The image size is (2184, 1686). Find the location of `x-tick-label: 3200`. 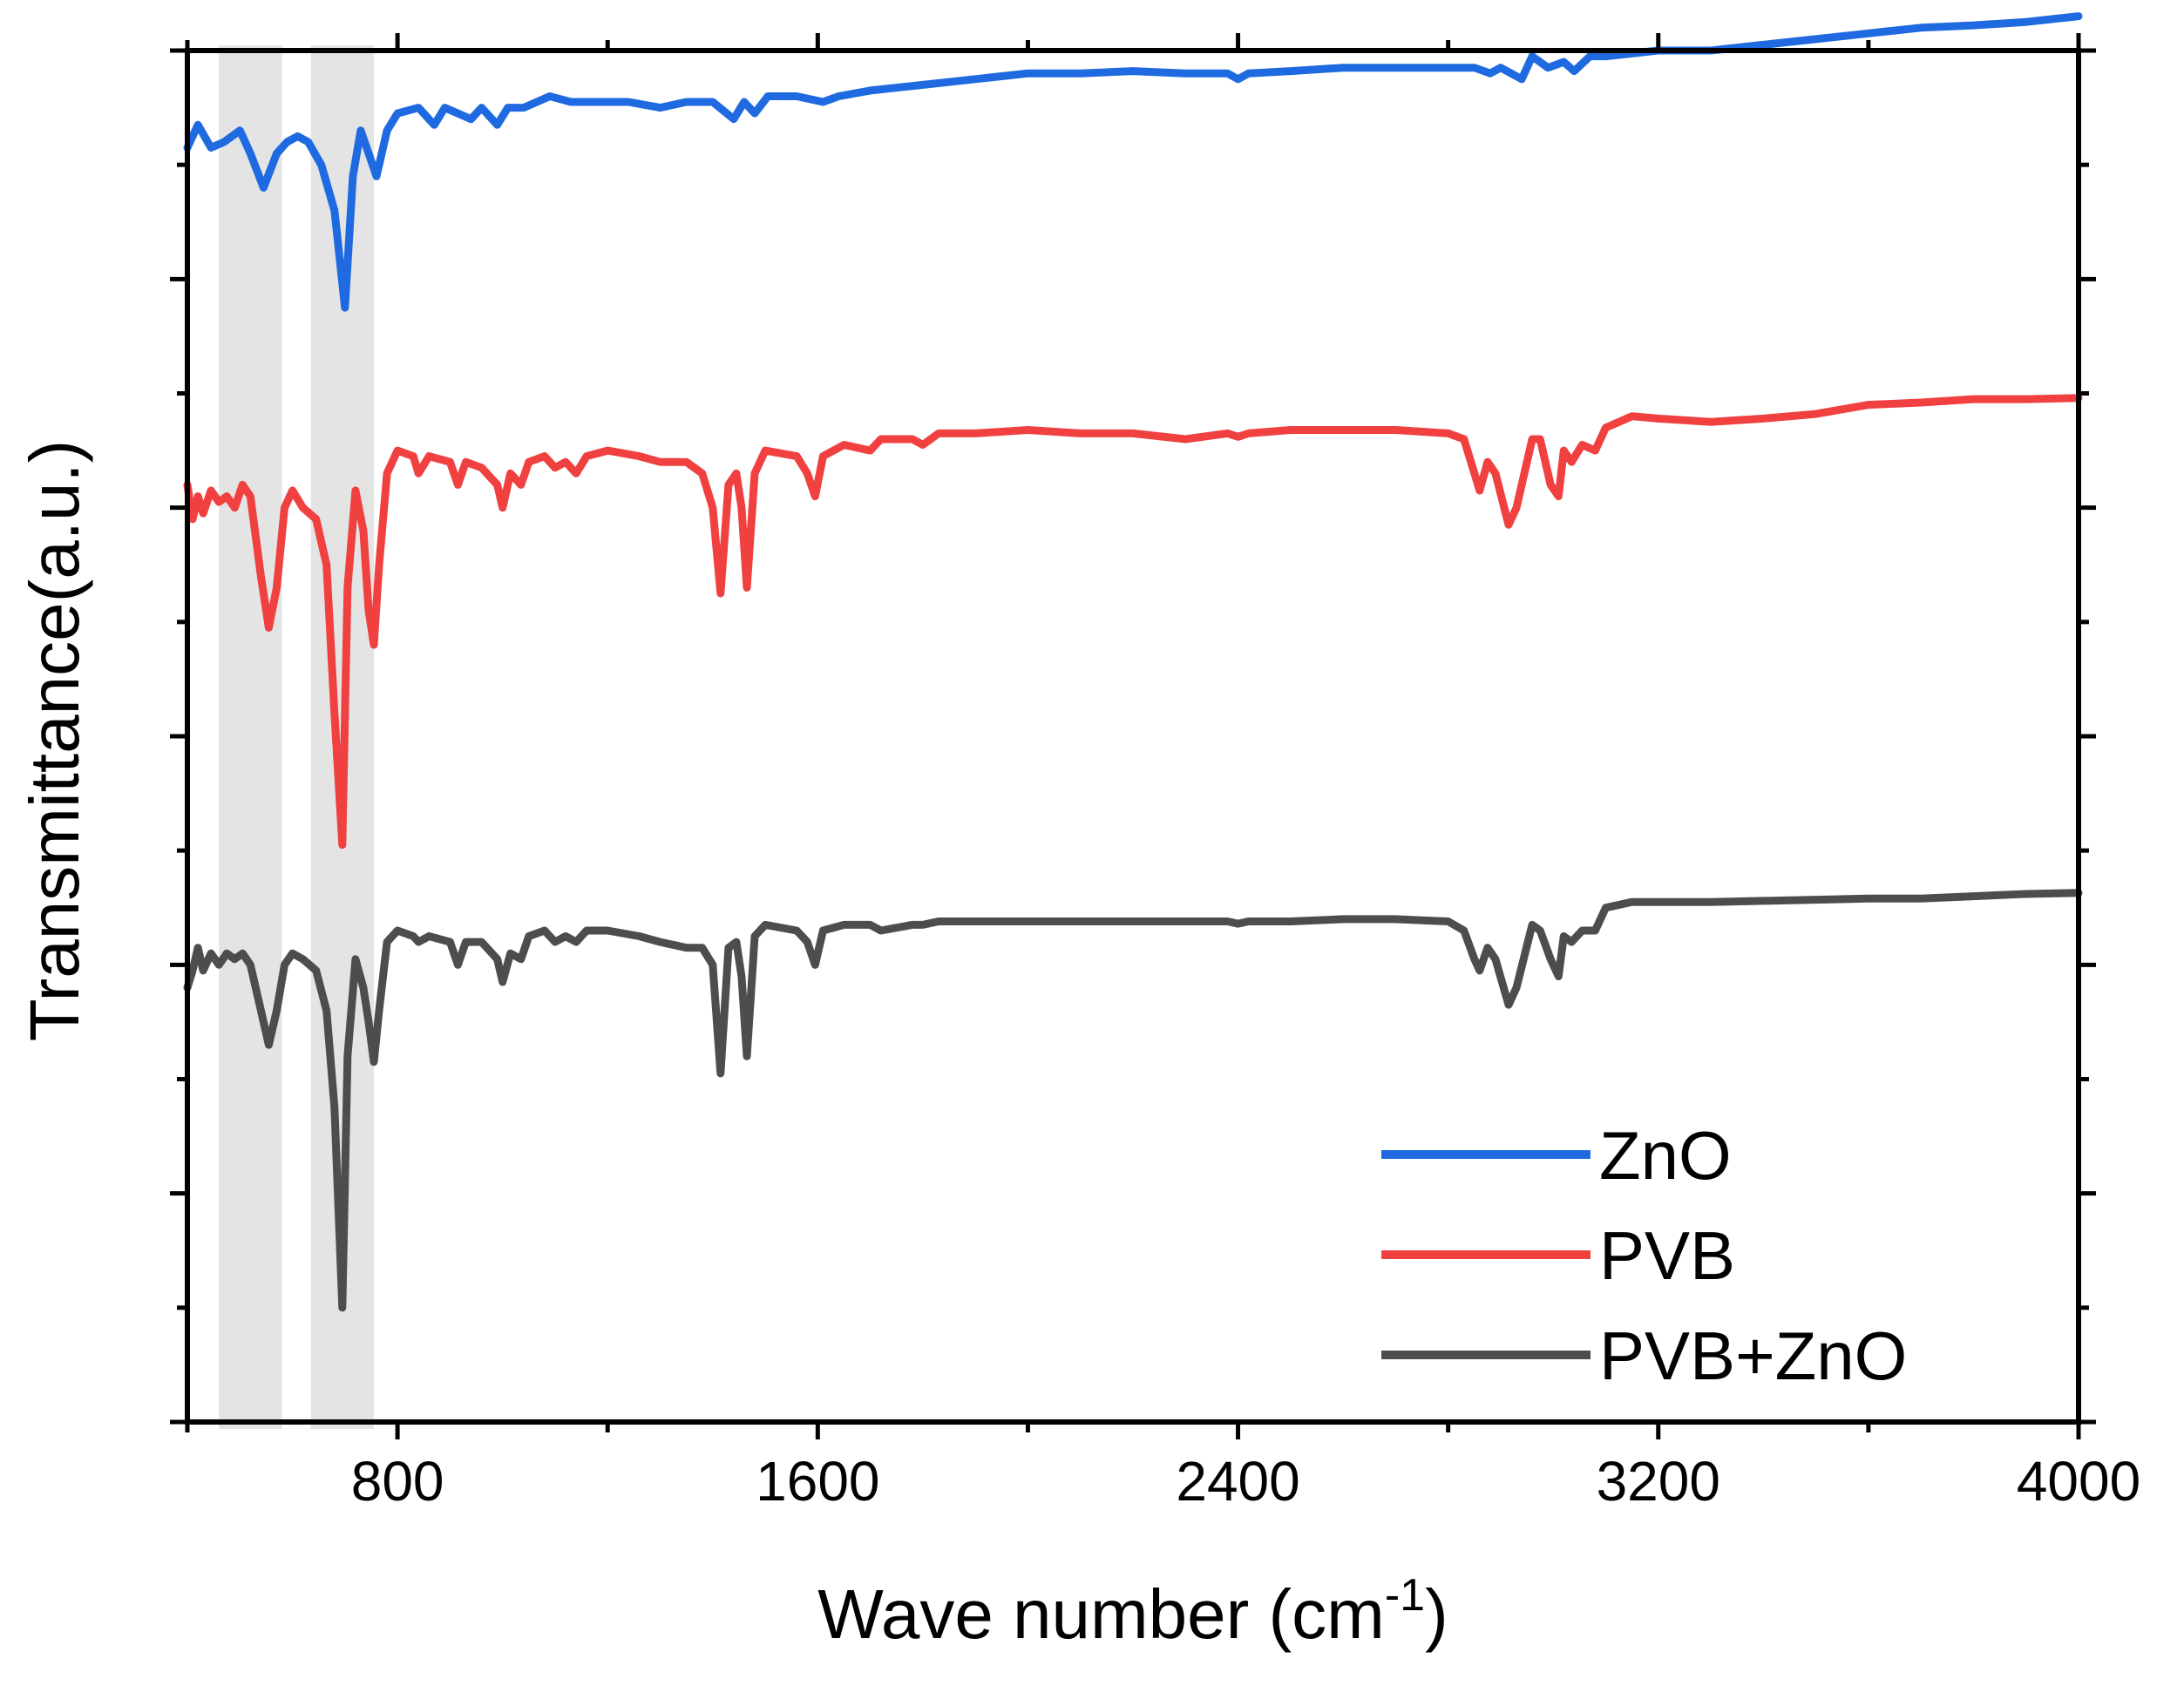

x-tick-label: 3200 is located at coordinates (1658, 1481).